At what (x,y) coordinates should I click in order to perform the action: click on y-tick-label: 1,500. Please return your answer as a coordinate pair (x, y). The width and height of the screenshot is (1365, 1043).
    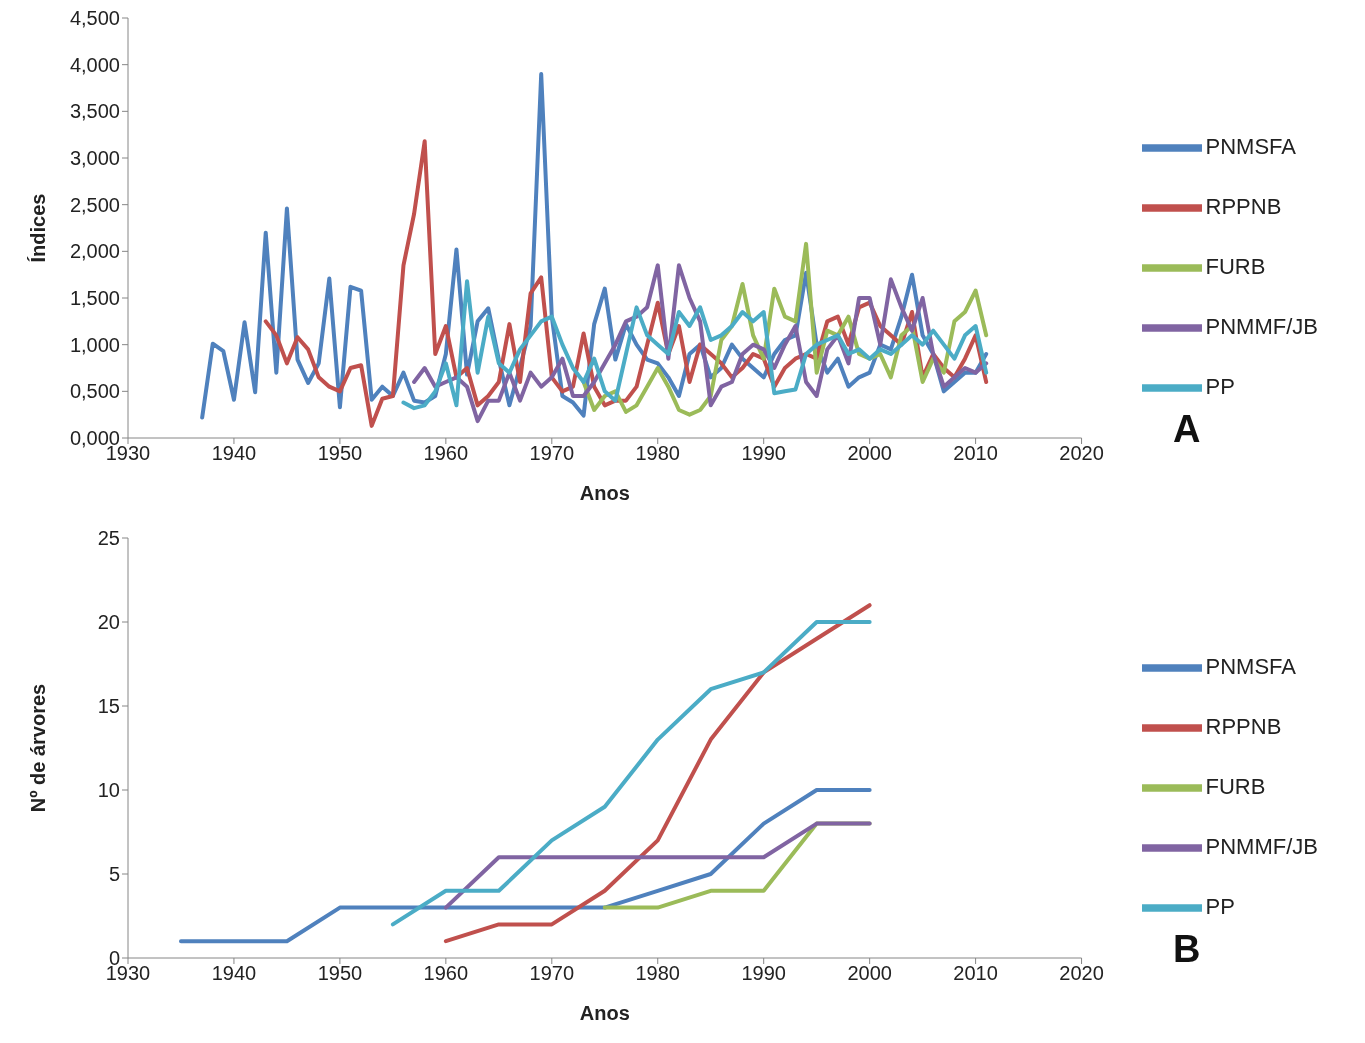
    Looking at the image, I should click on (94, 298).